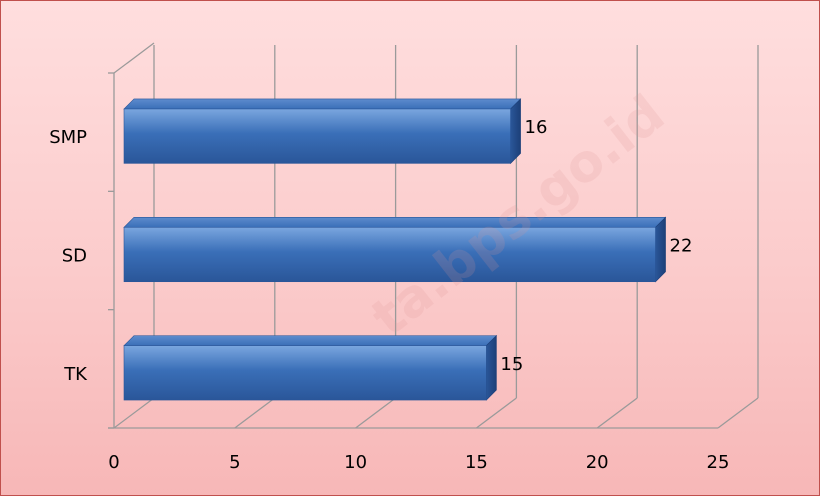  Describe the element at coordinates (515, 131) in the screenshot. I see `bar-end-SMP` at that location.